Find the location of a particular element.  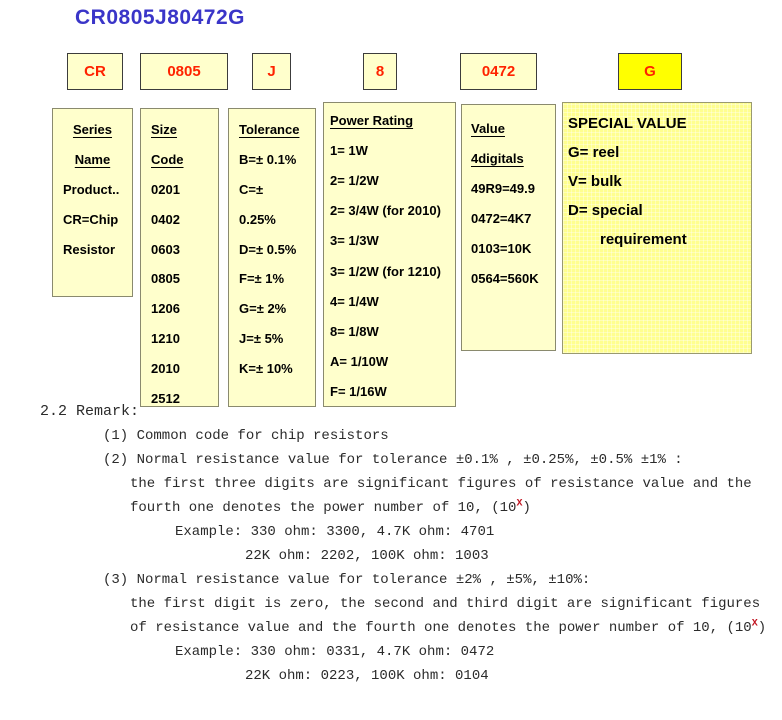

column-line: 2010 is located at coordinates (165, 368).